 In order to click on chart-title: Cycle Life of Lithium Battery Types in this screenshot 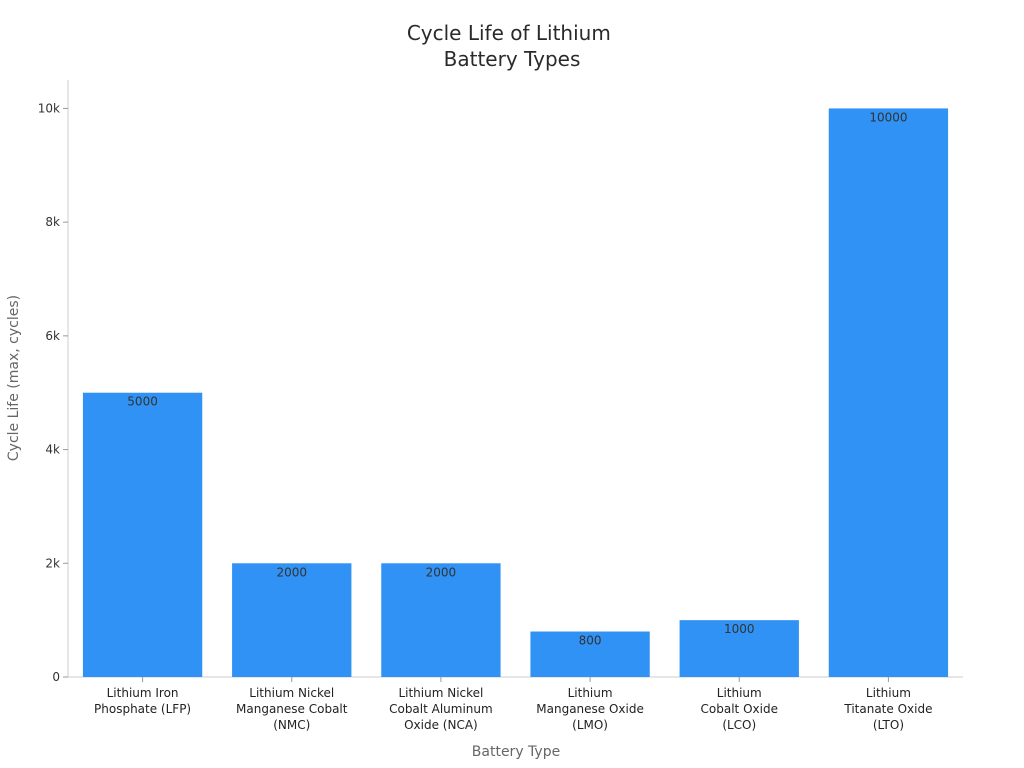, I will do `click(512, 46)`.